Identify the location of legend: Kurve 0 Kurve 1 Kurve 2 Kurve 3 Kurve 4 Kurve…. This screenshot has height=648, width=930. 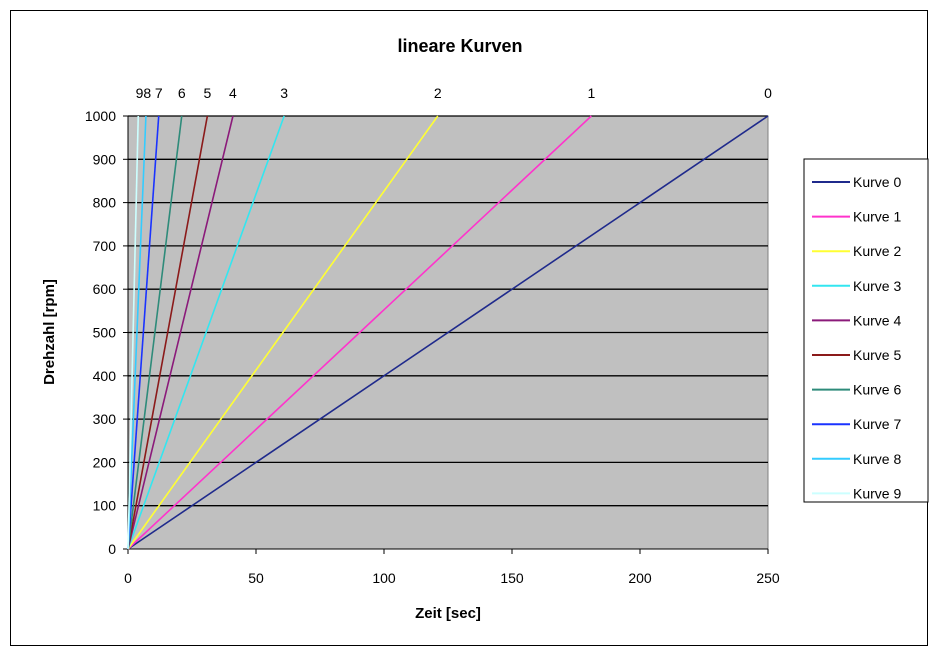
(866, 330).